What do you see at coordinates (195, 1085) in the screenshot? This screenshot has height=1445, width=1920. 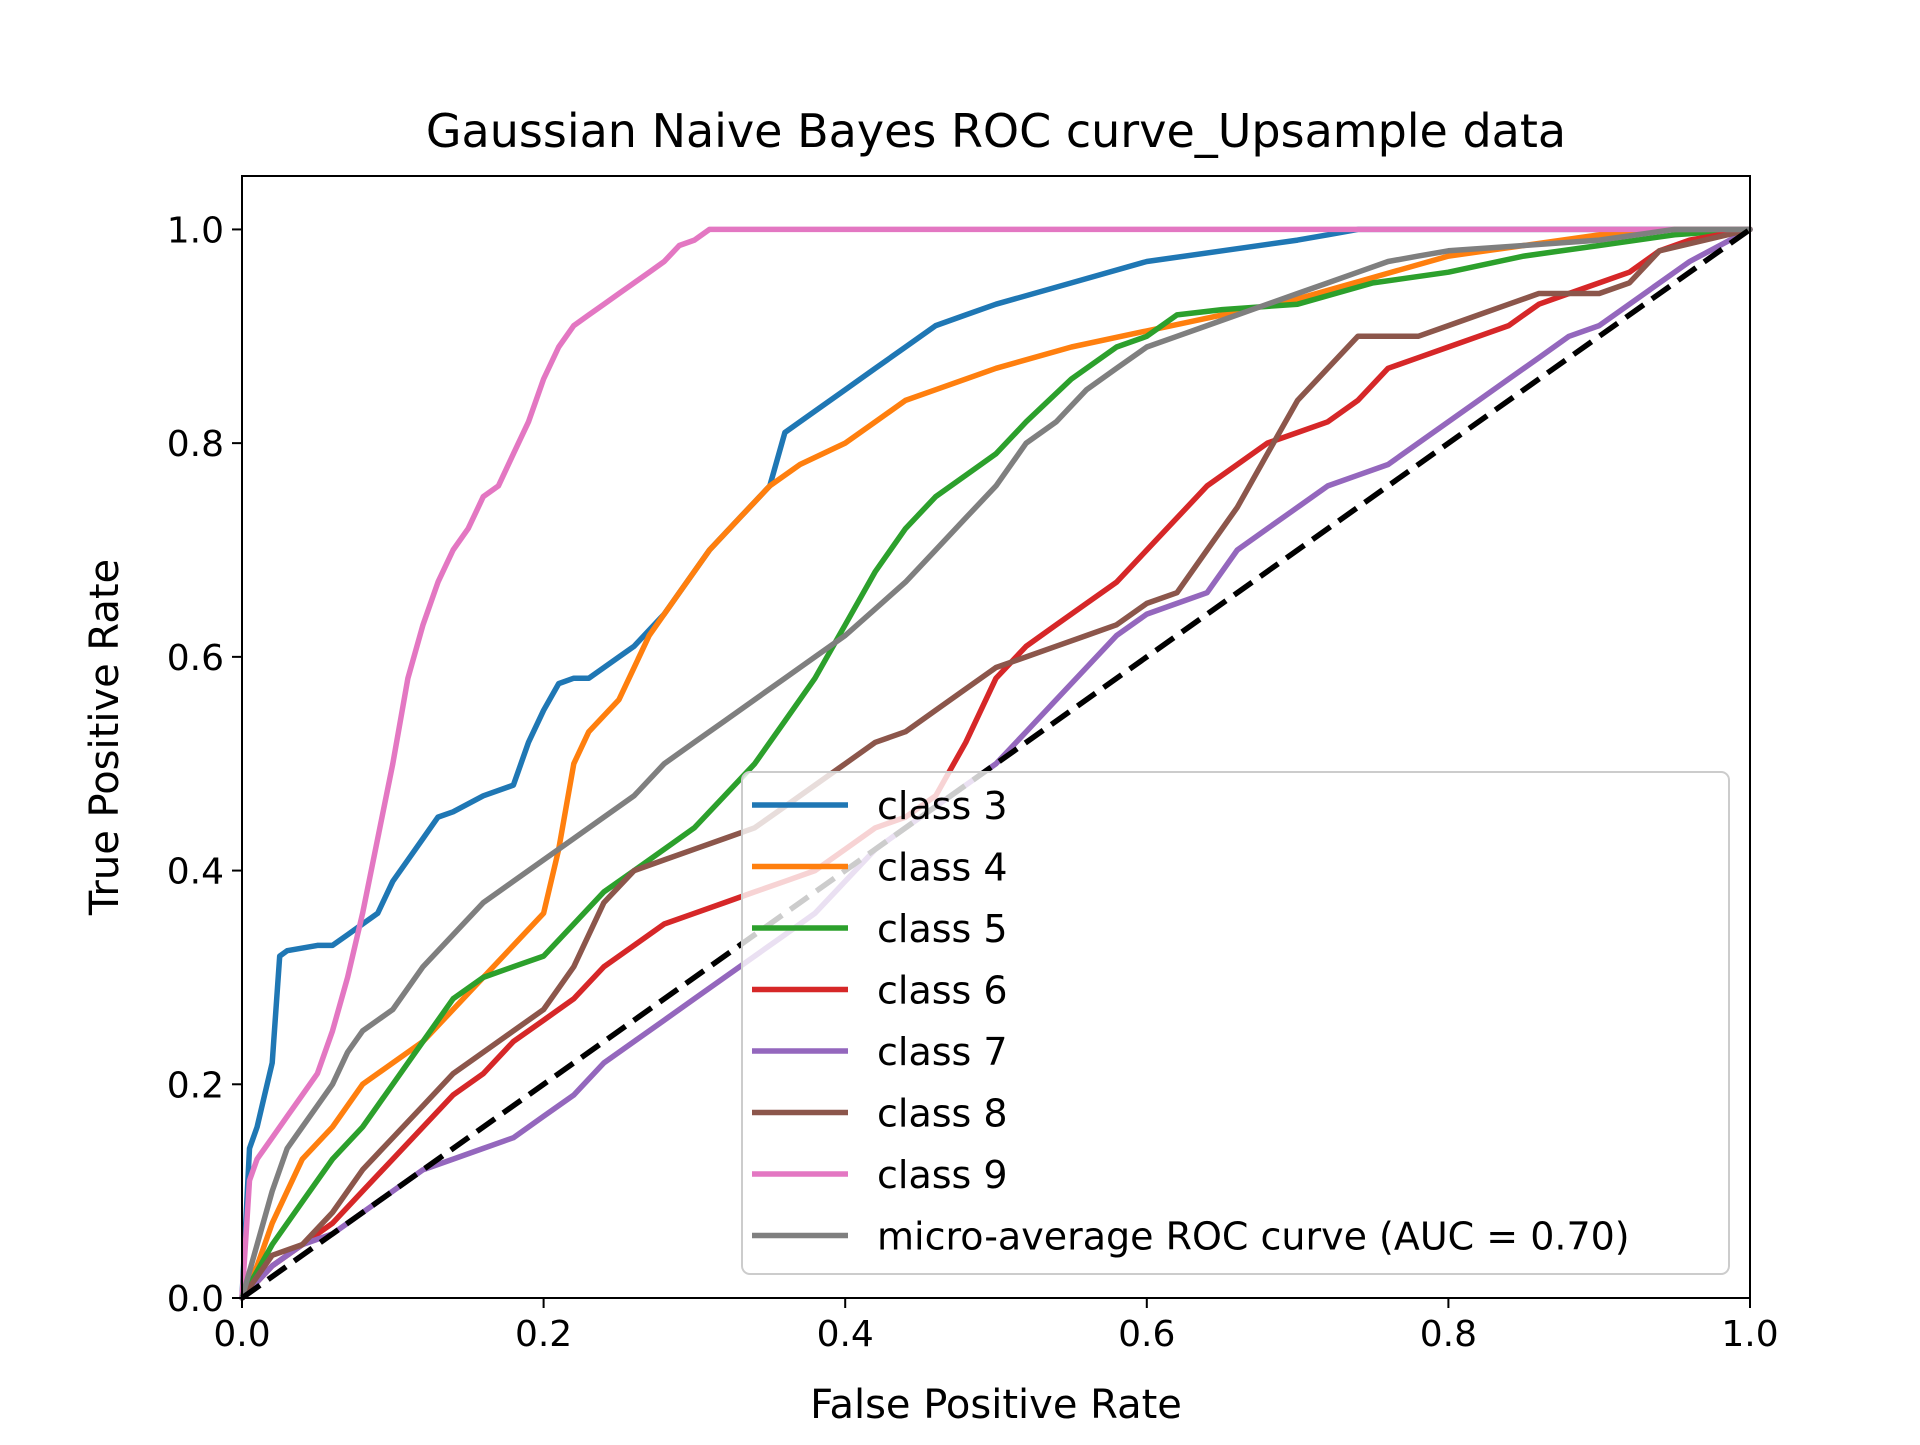 I see `y-tick-label: 0.2` at bounding box center [195, 1085].